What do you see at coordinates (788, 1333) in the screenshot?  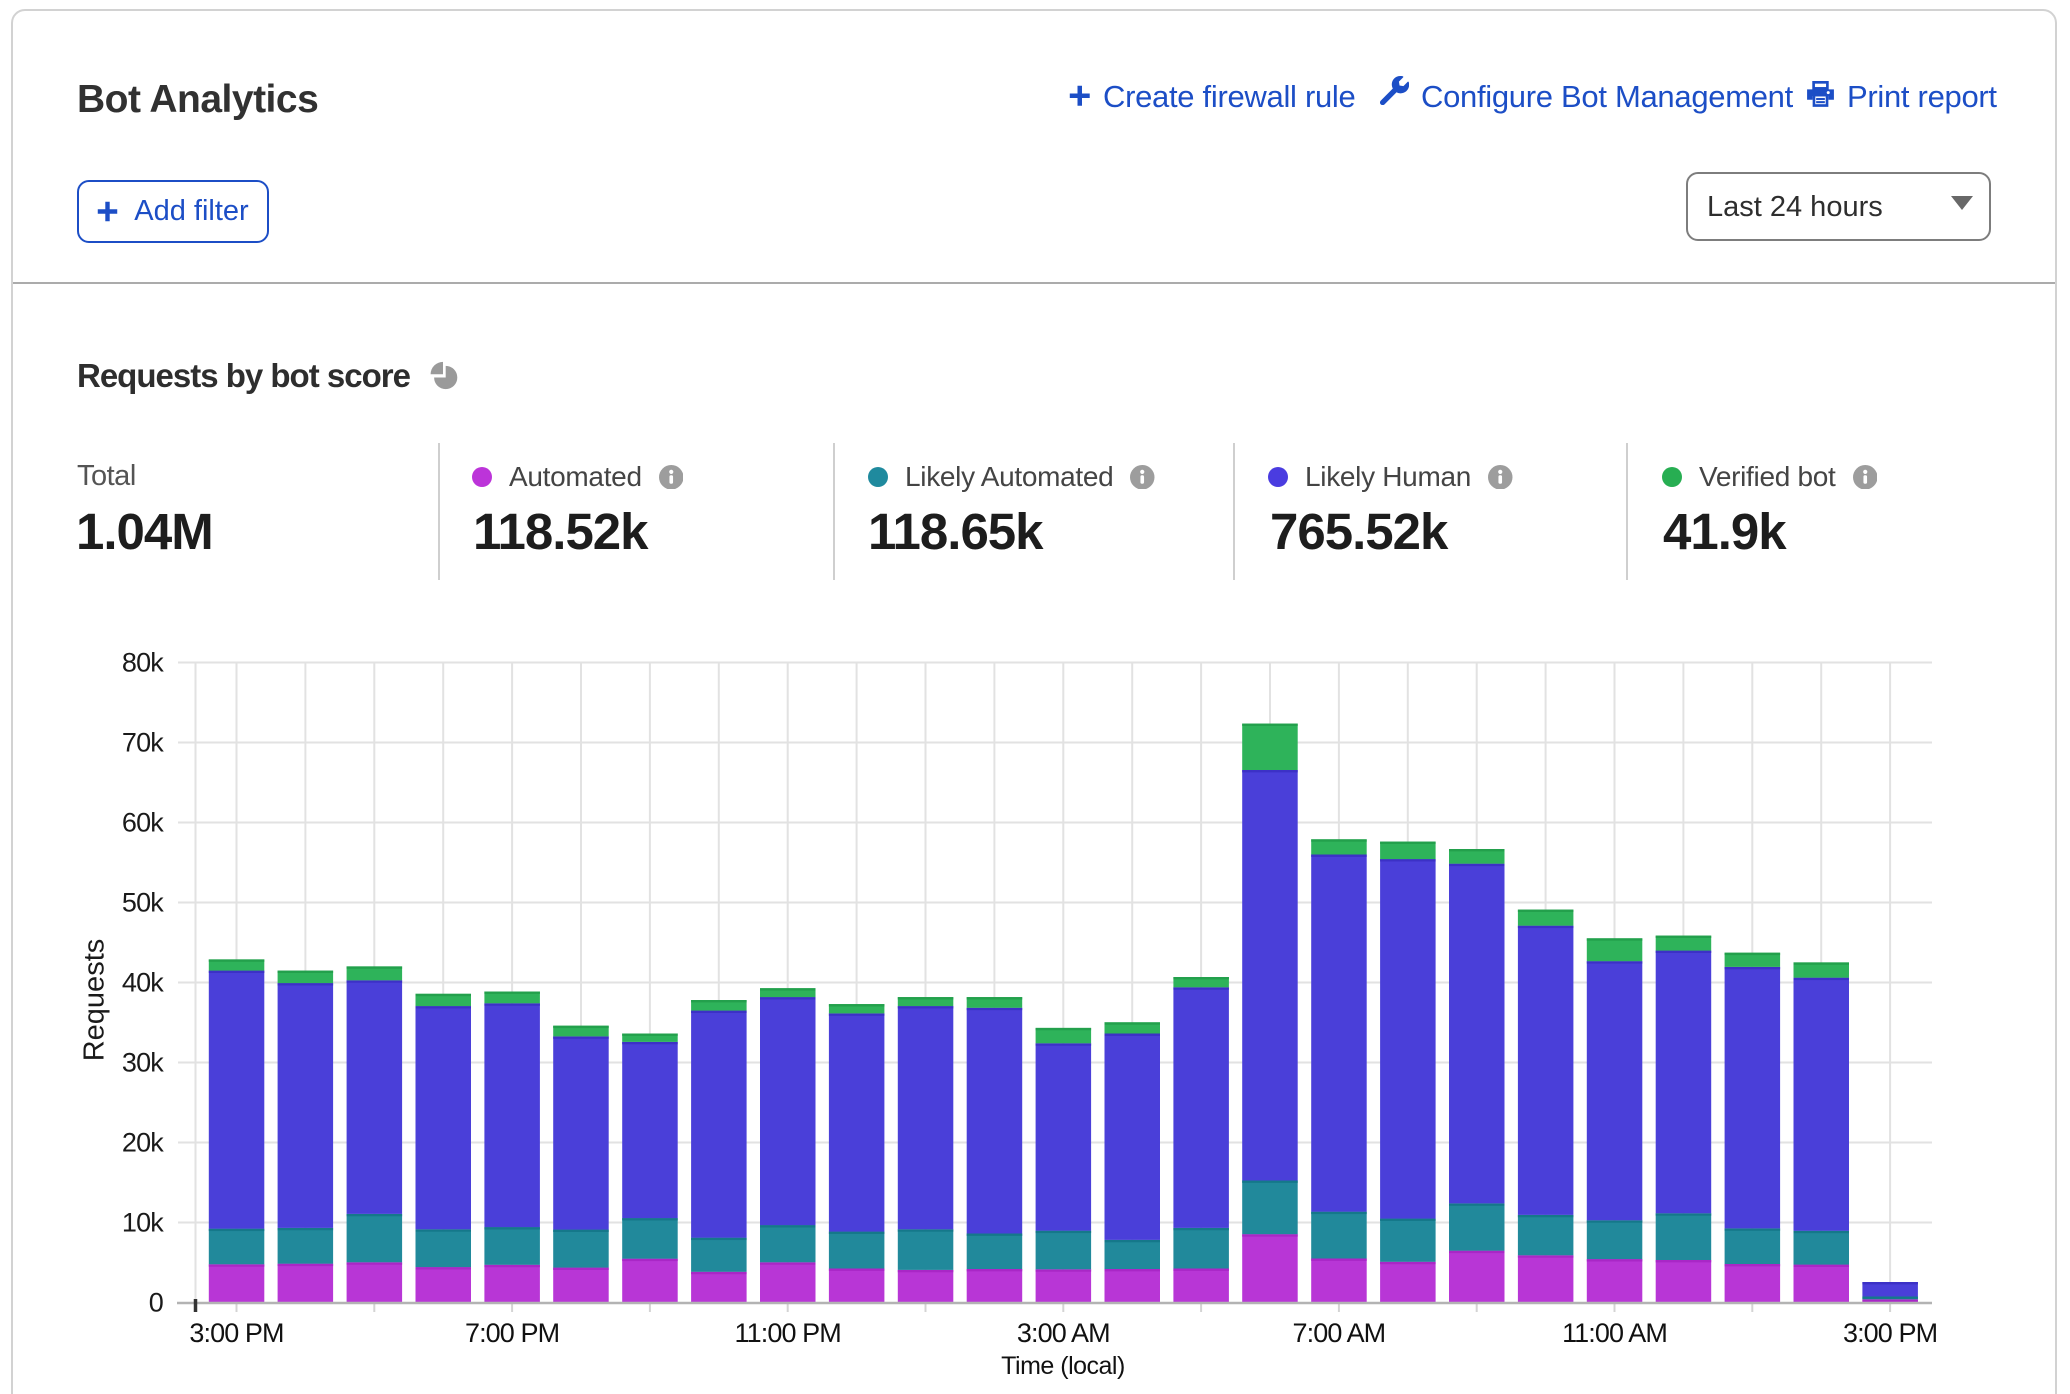 I see `svg-text: 11:00 PM` at bounding box center [788, 1333].